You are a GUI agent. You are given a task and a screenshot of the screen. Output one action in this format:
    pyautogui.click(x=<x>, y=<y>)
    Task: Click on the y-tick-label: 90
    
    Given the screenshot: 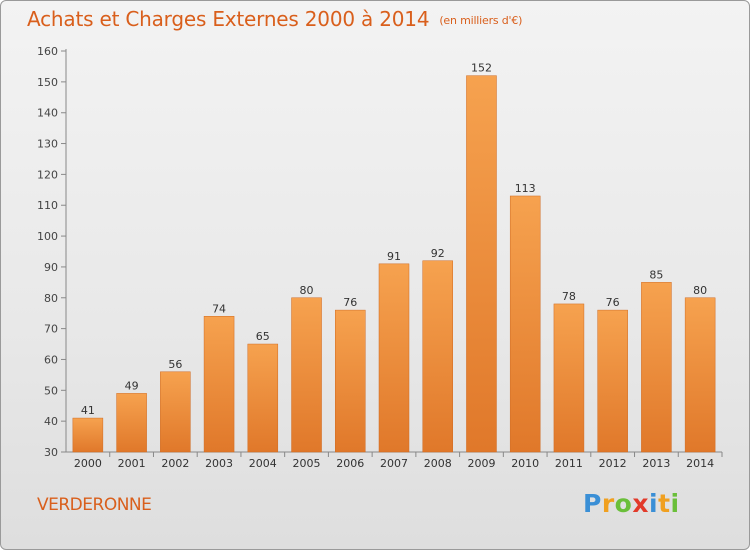 What is the action you would take?
    pyautogui.click(x=51, y=267)
    